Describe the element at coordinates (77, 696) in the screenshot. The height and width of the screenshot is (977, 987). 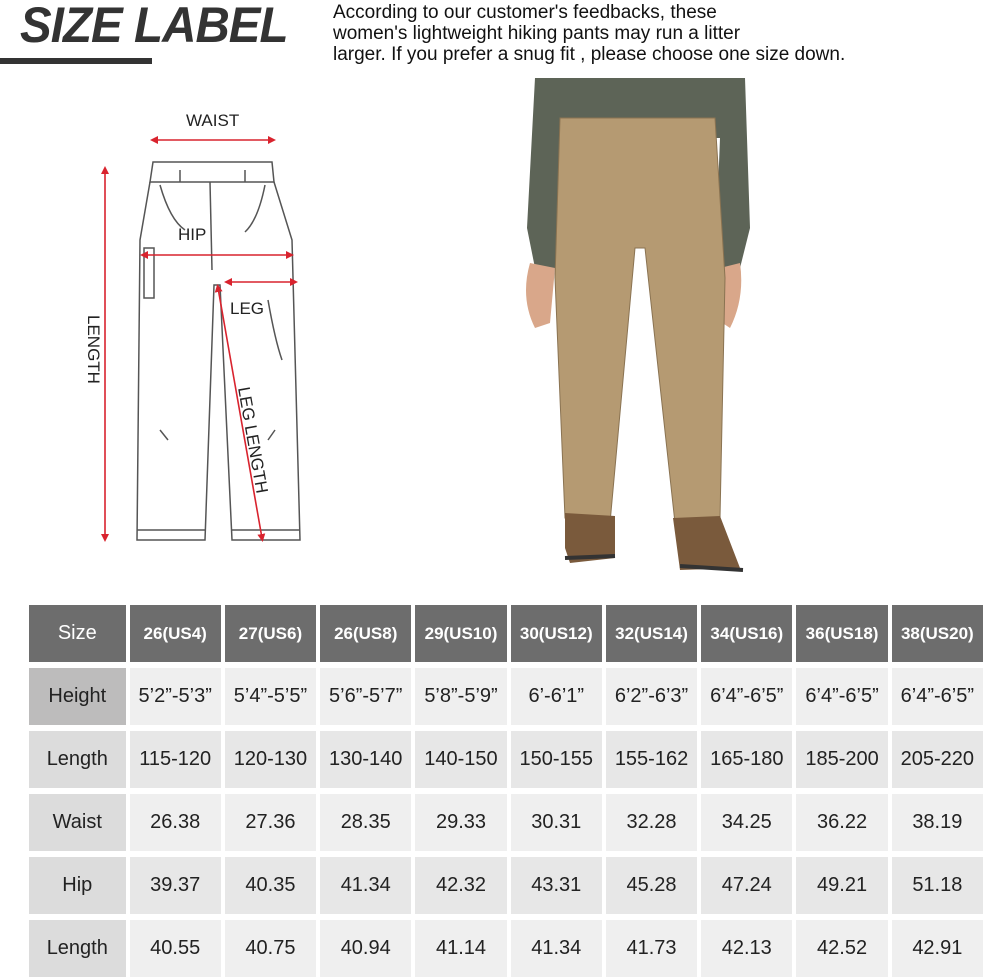
I see `row-label: Height` at that location.